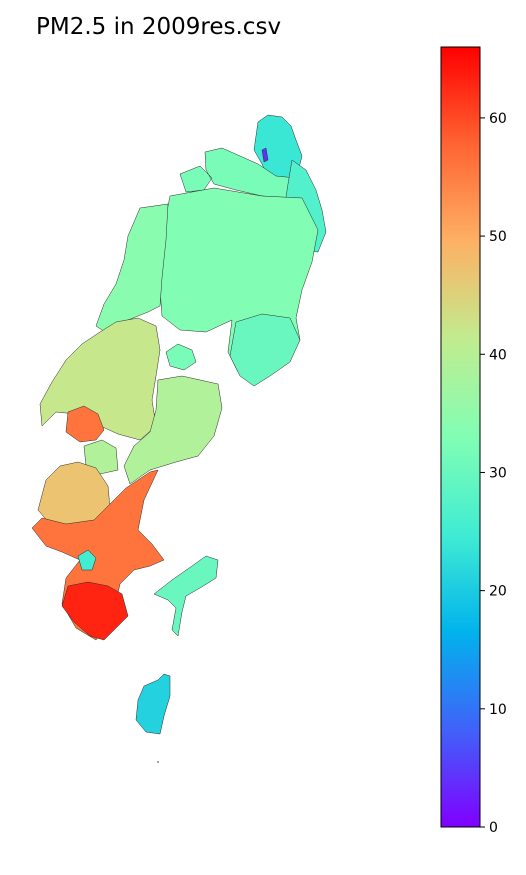 The height and width of the screenshot is (875, 526). I want to click on map-region-south-tip, so click(95, 611).